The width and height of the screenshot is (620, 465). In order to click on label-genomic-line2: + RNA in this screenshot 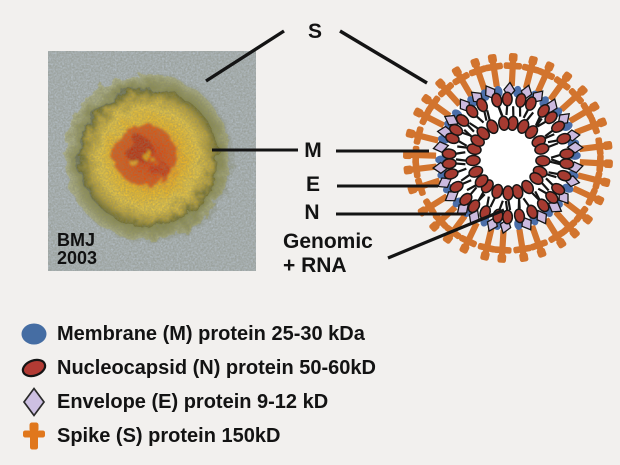, I will do `click(315, 265)`.